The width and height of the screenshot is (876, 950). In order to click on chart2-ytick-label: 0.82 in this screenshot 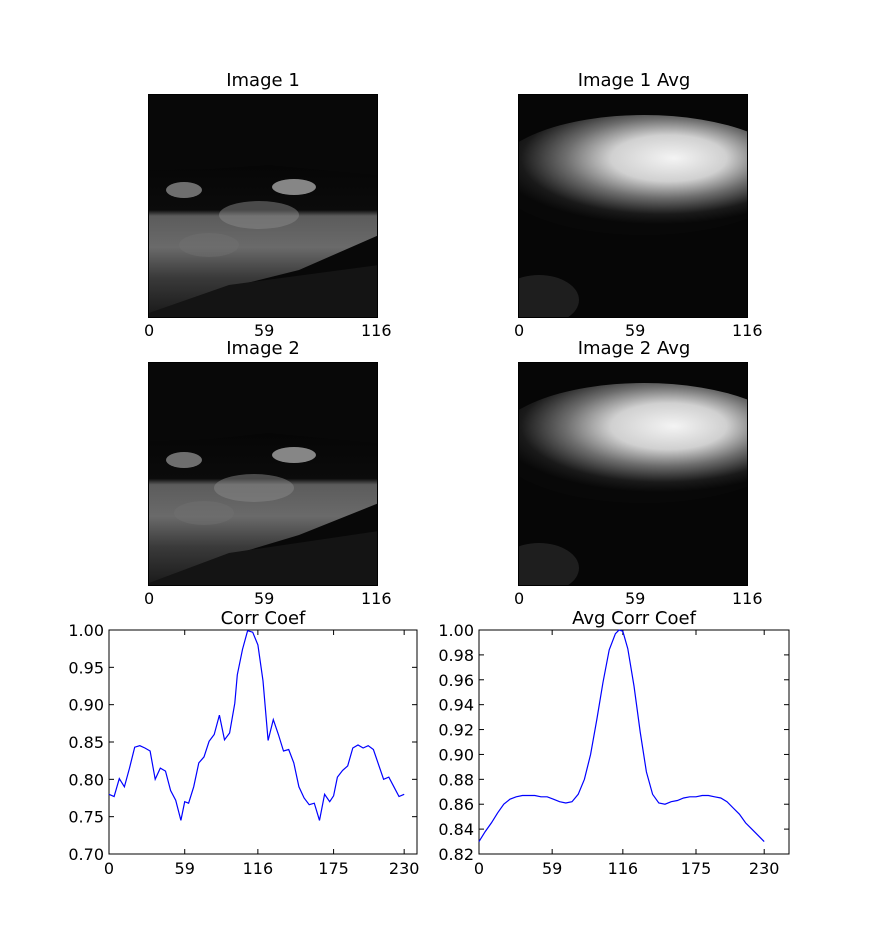, I will do `click(456, 854)`.